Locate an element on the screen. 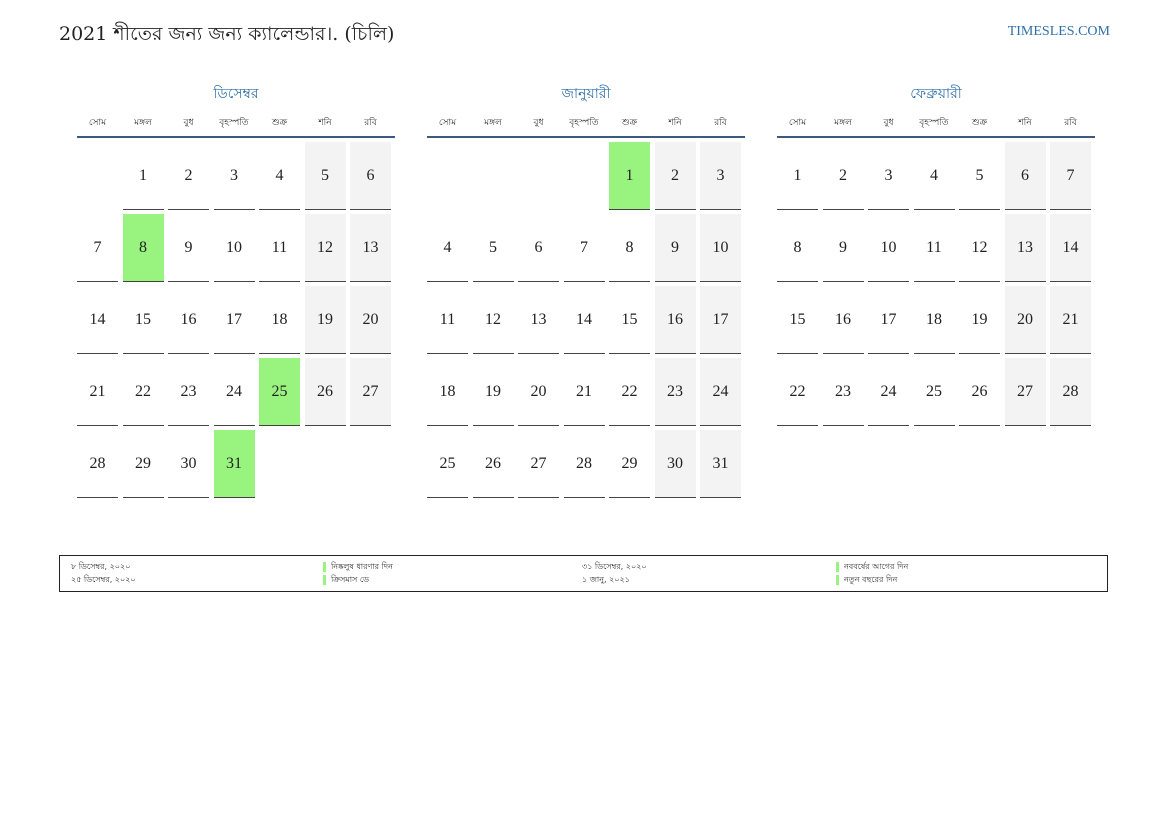  weekday-label: মঙ্গল is located at coordinates (843, 123).